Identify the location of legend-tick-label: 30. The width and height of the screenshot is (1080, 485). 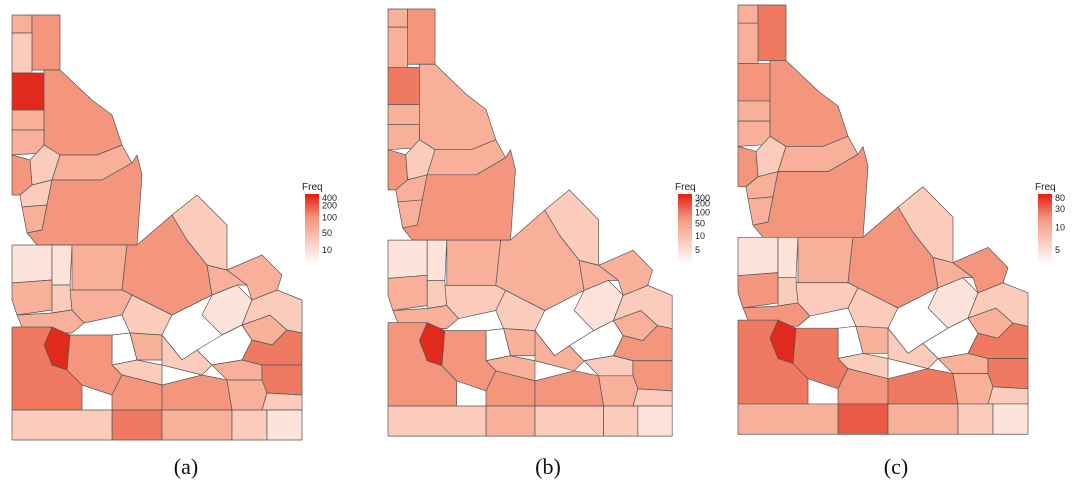
(1060, 209).